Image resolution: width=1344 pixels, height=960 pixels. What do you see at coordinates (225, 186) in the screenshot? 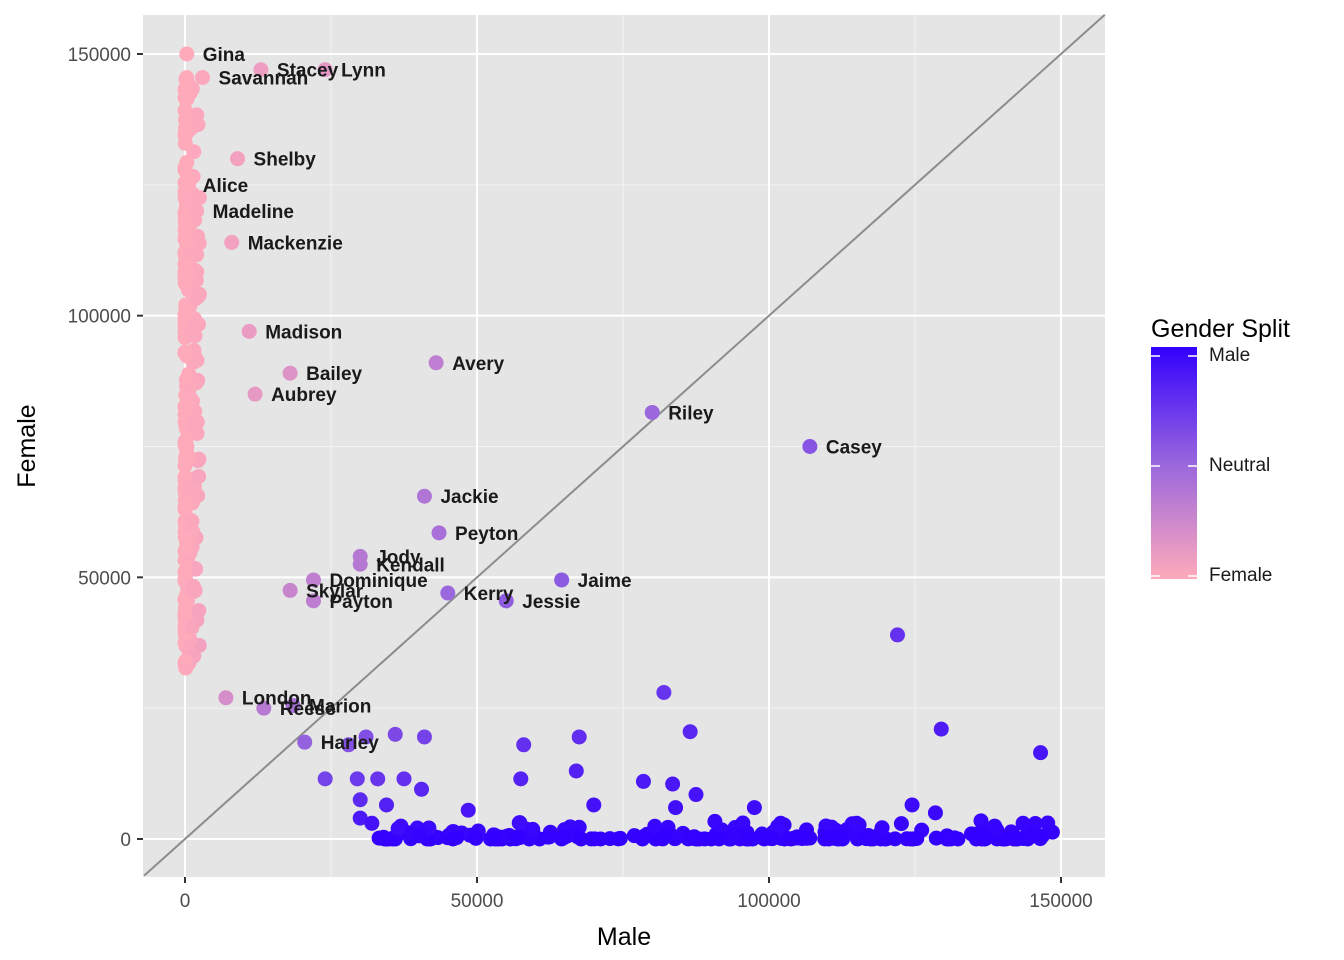
I see `point-label: Alice` at bounding box center [225, 186].